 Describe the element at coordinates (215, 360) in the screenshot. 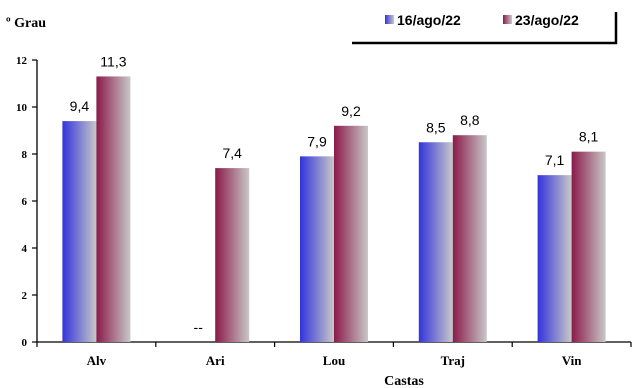

I see `x-tick-label: Ari` at that location.